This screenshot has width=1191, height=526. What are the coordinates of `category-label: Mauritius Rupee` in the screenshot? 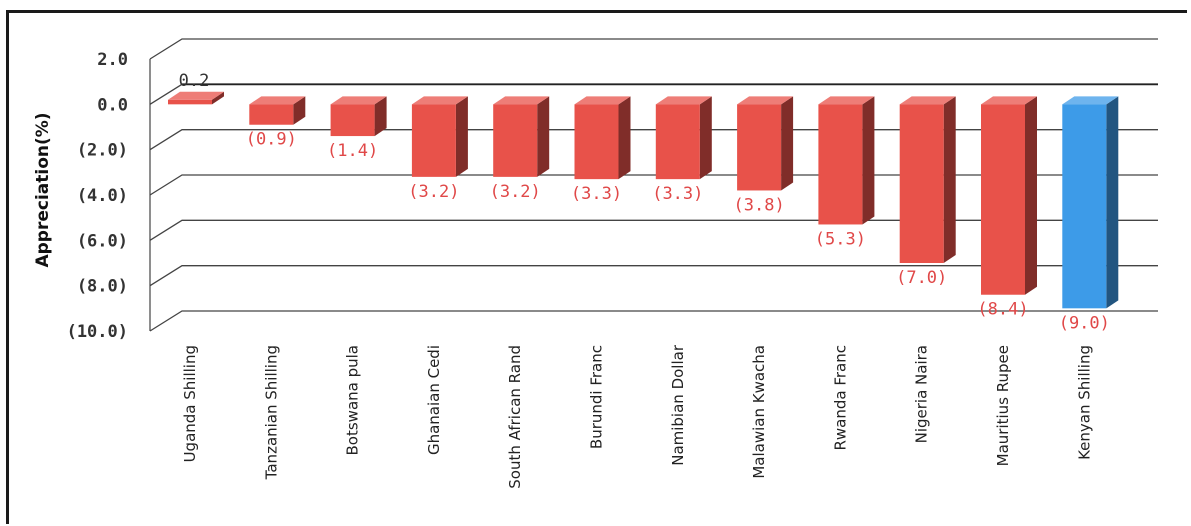 It's located at (1003, 405).